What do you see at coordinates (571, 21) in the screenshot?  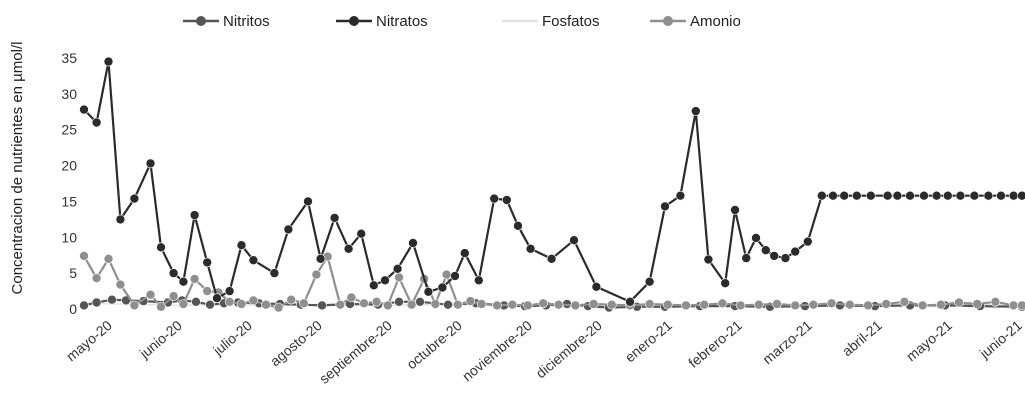 I see `legend-label: Fosfatos` at bounding box center [571, 21].